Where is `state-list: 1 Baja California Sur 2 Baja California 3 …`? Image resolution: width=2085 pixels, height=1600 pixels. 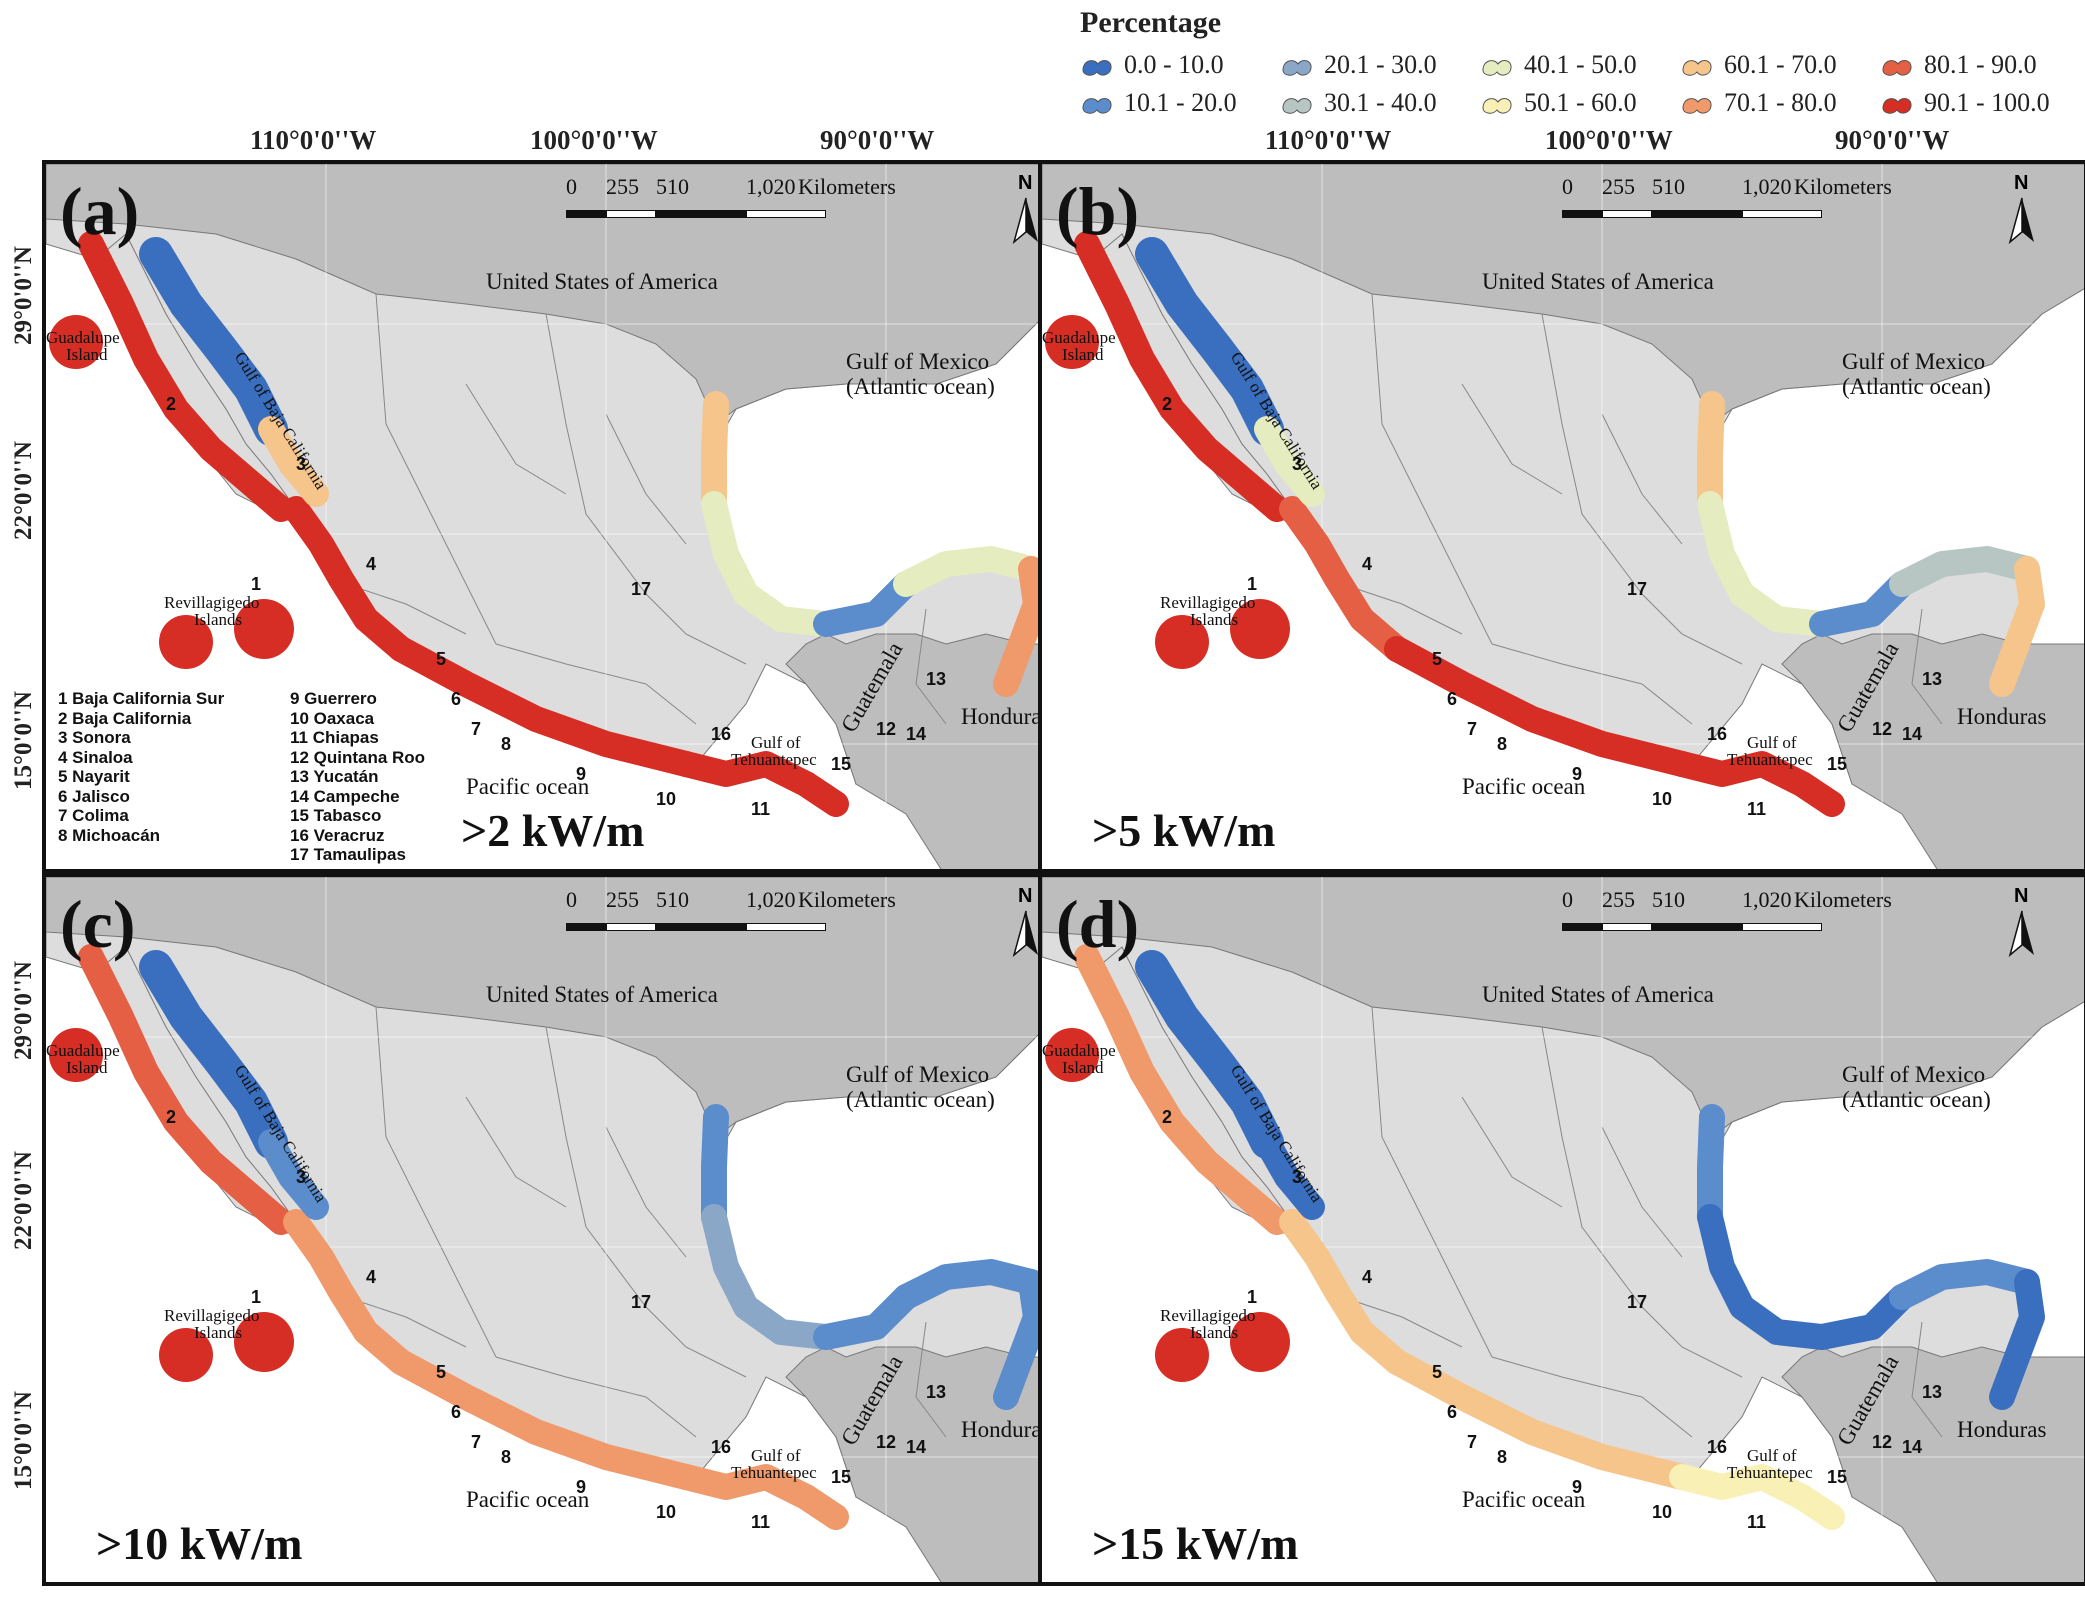
state-list: 1 Baja California Sur 2 Baja California 3 … is located at coordinates (283, 779).